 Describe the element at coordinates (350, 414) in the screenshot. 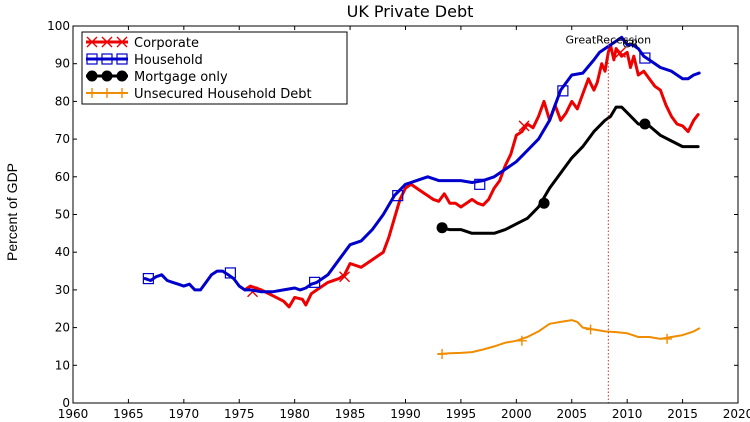

I see `x-tick-label: 1985` at that location.